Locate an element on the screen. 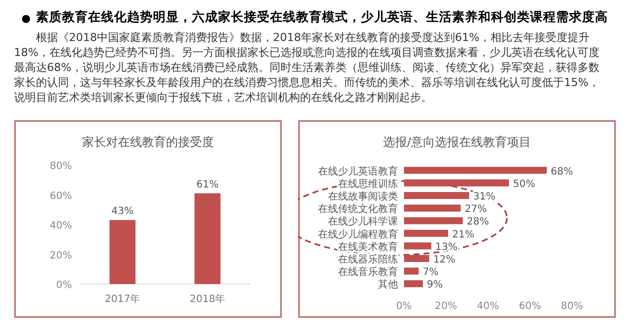 The height and width of the screenshot is (322, 640). chart-title: 家长对在线教育的接受度 is located at coordinates (148, 142).